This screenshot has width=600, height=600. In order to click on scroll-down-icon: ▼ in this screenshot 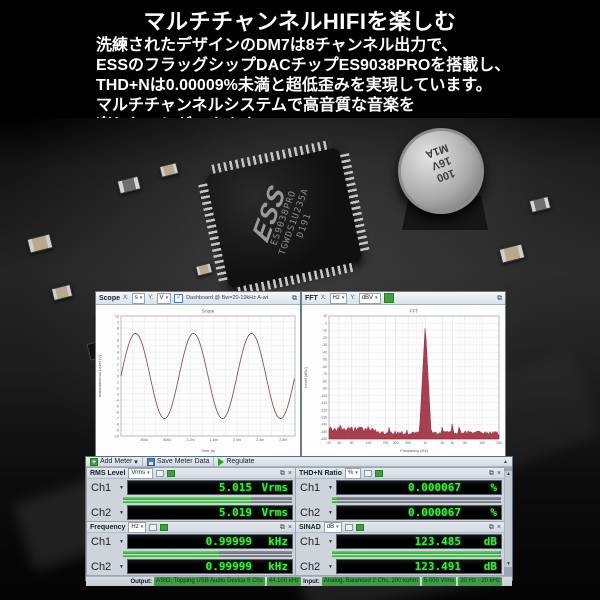, I will do `click(508, 564)`.